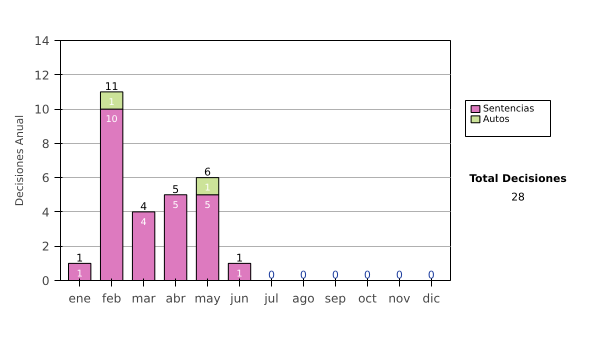  I want to click on total-label: 4, so click(144, 206).